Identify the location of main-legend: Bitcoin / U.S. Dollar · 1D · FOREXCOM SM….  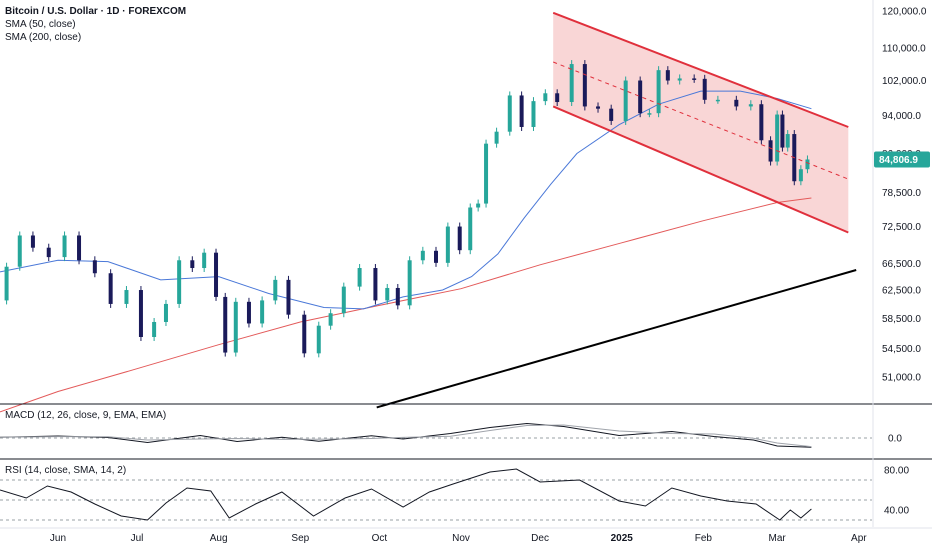
(95, 24).